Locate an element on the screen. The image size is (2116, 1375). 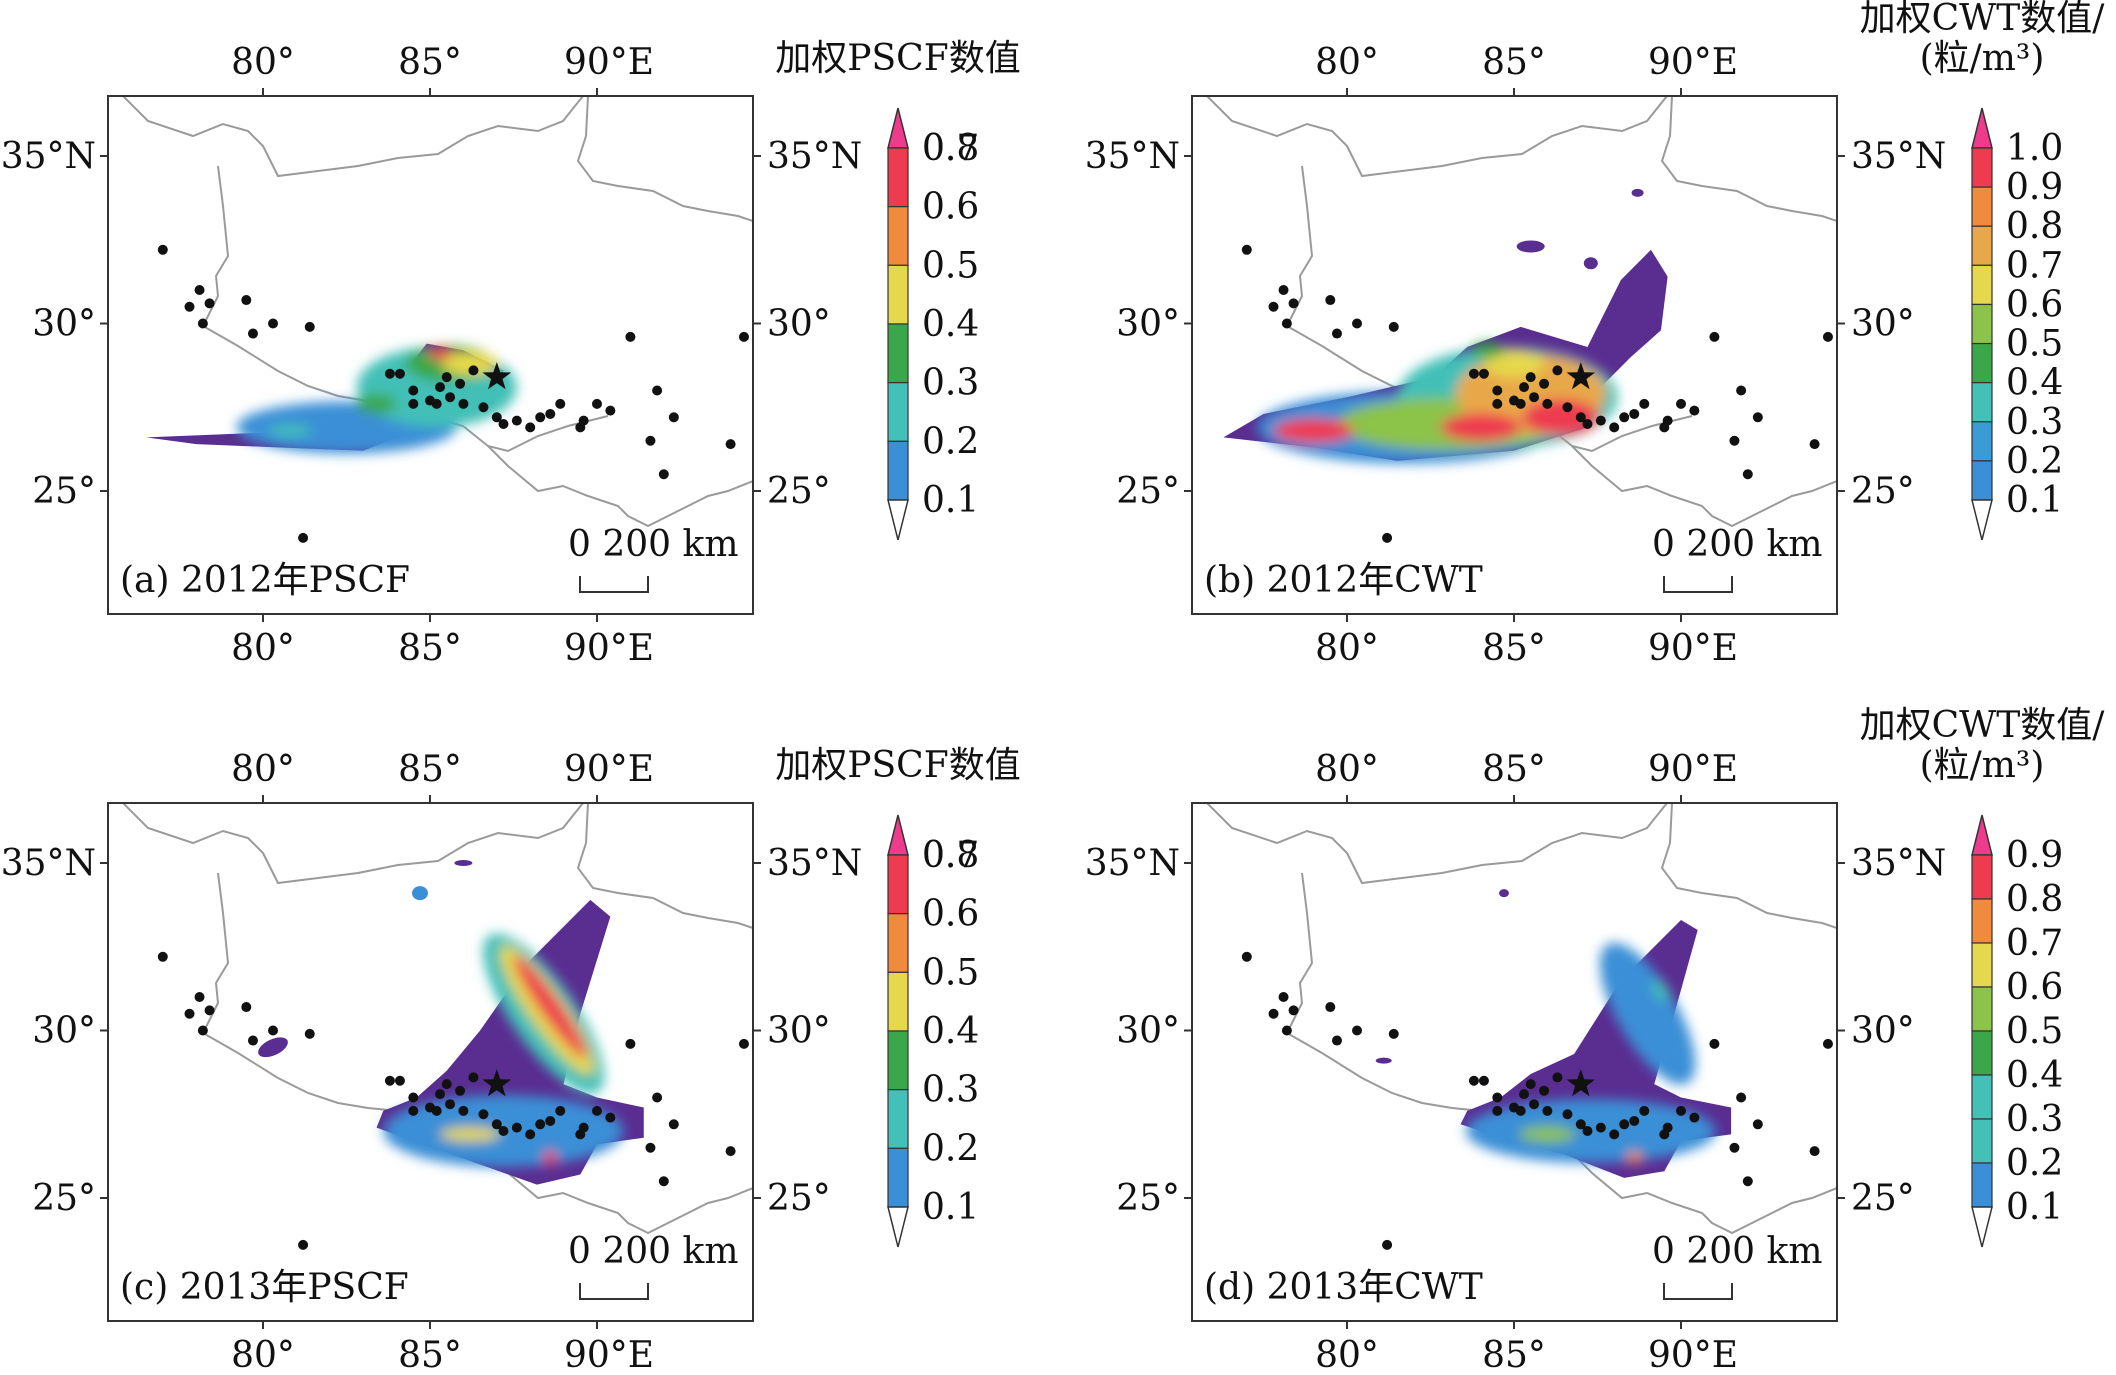
panel-label: (d) 2013年CWT is located at coordinates (1343, 1287).